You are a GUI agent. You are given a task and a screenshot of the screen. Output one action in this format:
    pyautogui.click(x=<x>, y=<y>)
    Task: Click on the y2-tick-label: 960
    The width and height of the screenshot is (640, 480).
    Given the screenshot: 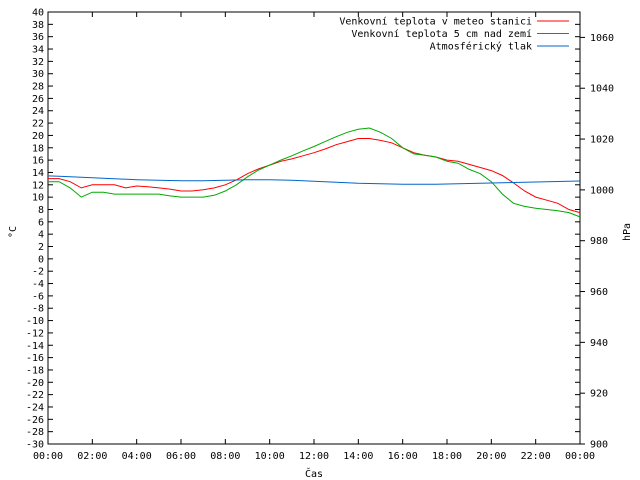 What is the action you would take?
    pyautogui.click(x=599, y=292)
    